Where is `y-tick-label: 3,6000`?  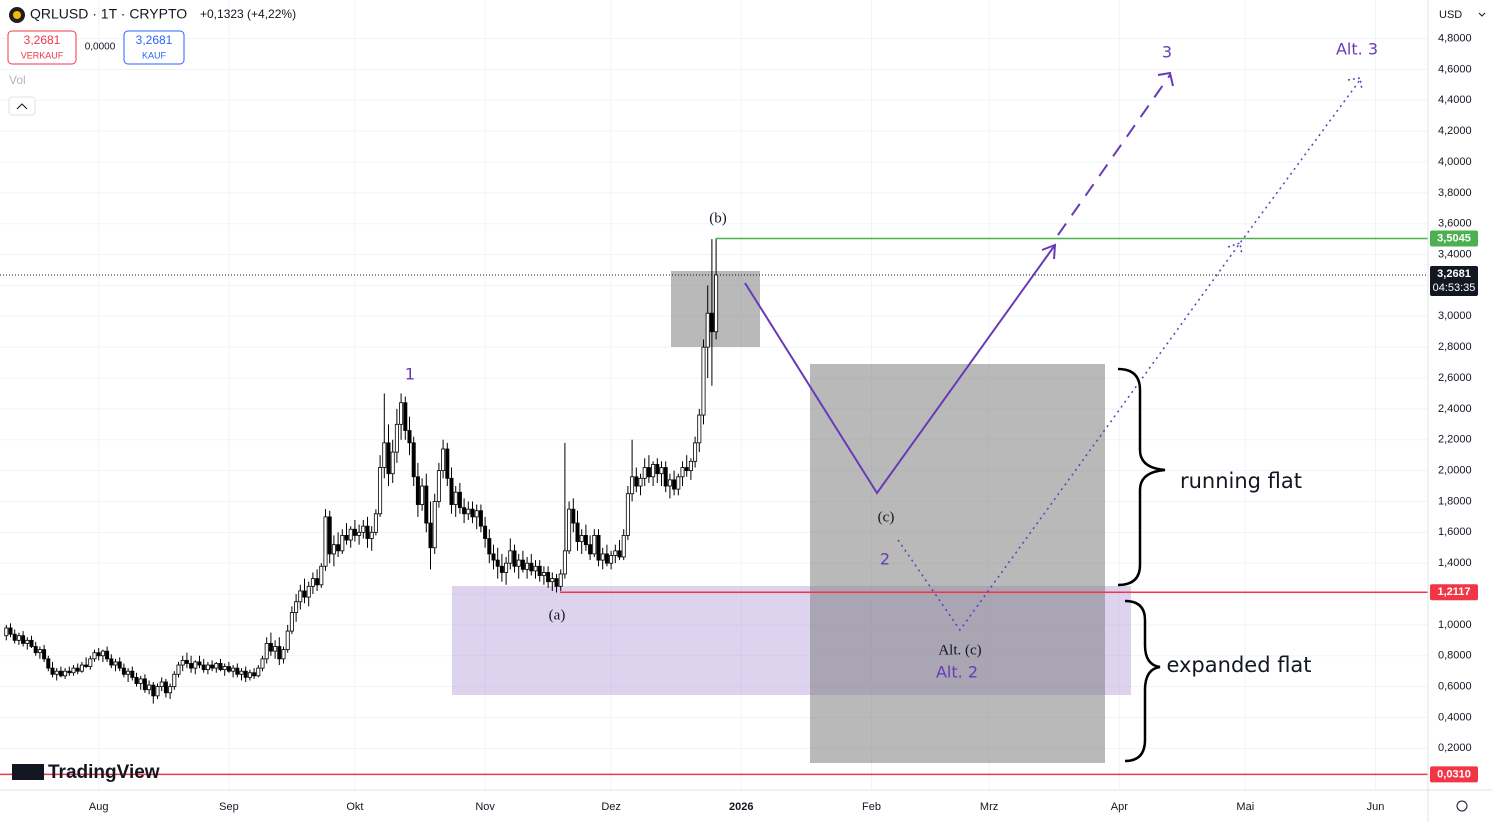 y-tick-label: 3,6000 is located at coordinates (1455, 224).